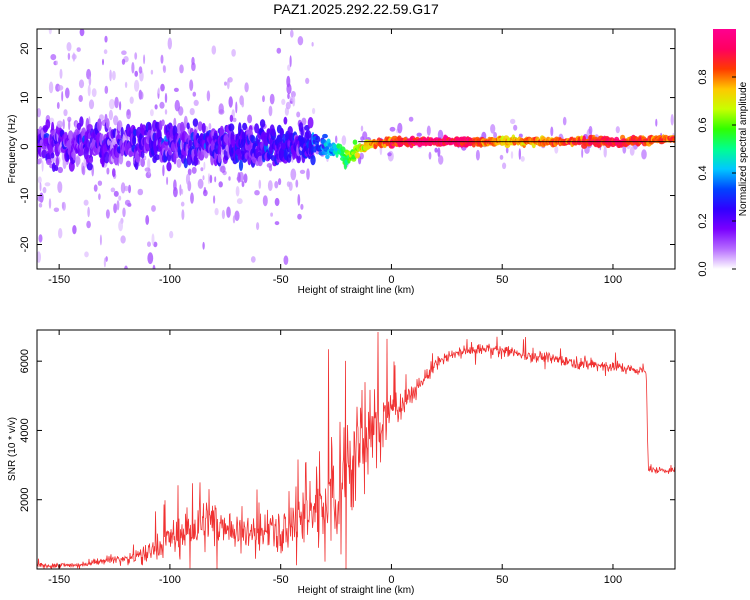 The image size is (750, 600). I want to click on x-tick-label: -150, so click(59, 580).